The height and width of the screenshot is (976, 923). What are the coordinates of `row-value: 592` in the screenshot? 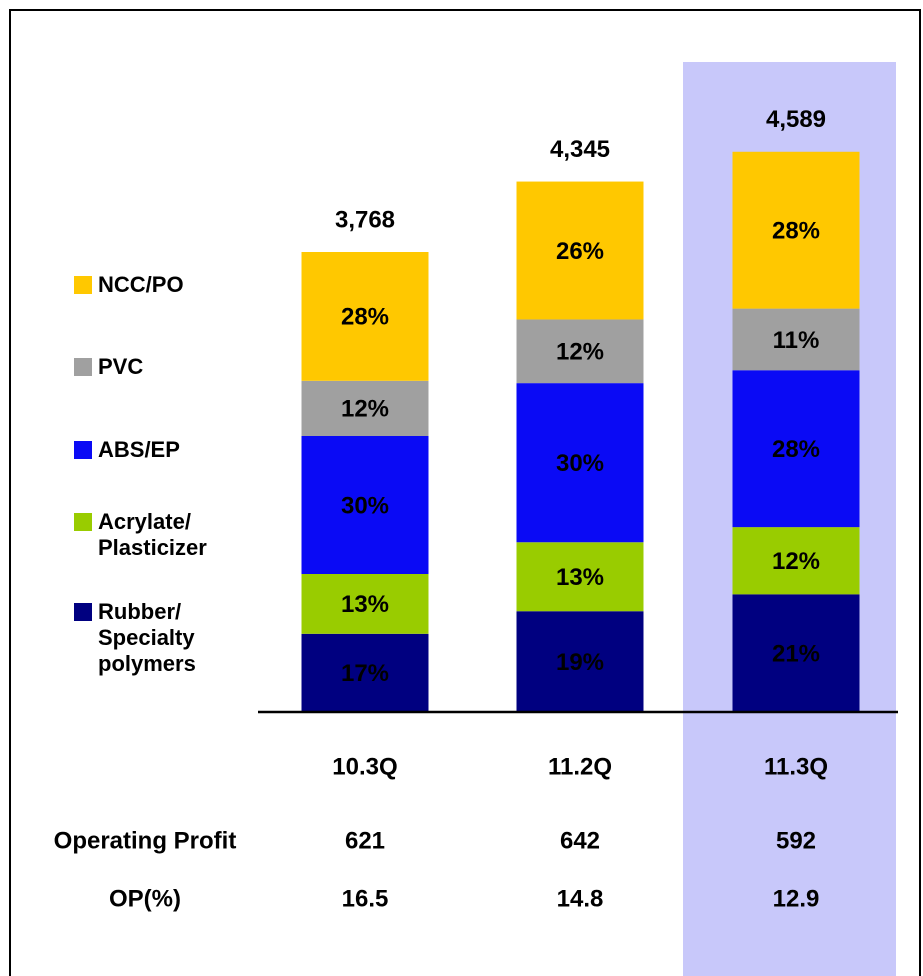 It's located at (796, 840).